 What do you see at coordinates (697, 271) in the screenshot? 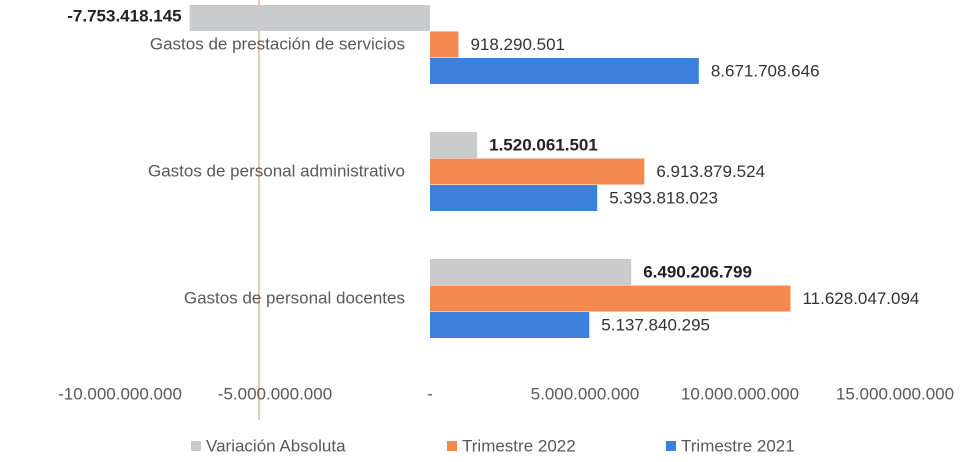
I see `value-label: 6.490.206.799` at bounding box center [697, 271].